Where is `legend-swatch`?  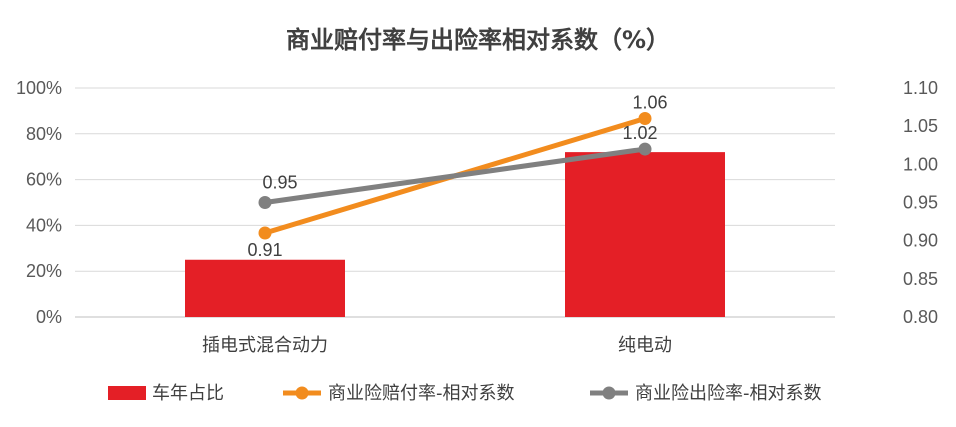
legend-swatch is located at coordinates (127, 393).